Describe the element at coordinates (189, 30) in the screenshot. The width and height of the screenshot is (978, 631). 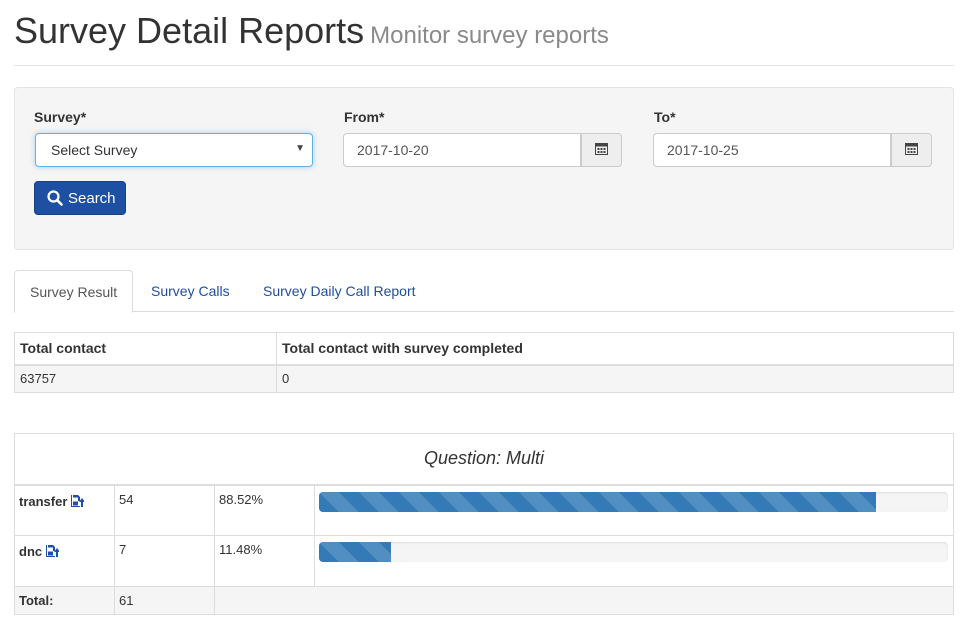
I see `page-title-text: Survey Detail Reports` at that location.